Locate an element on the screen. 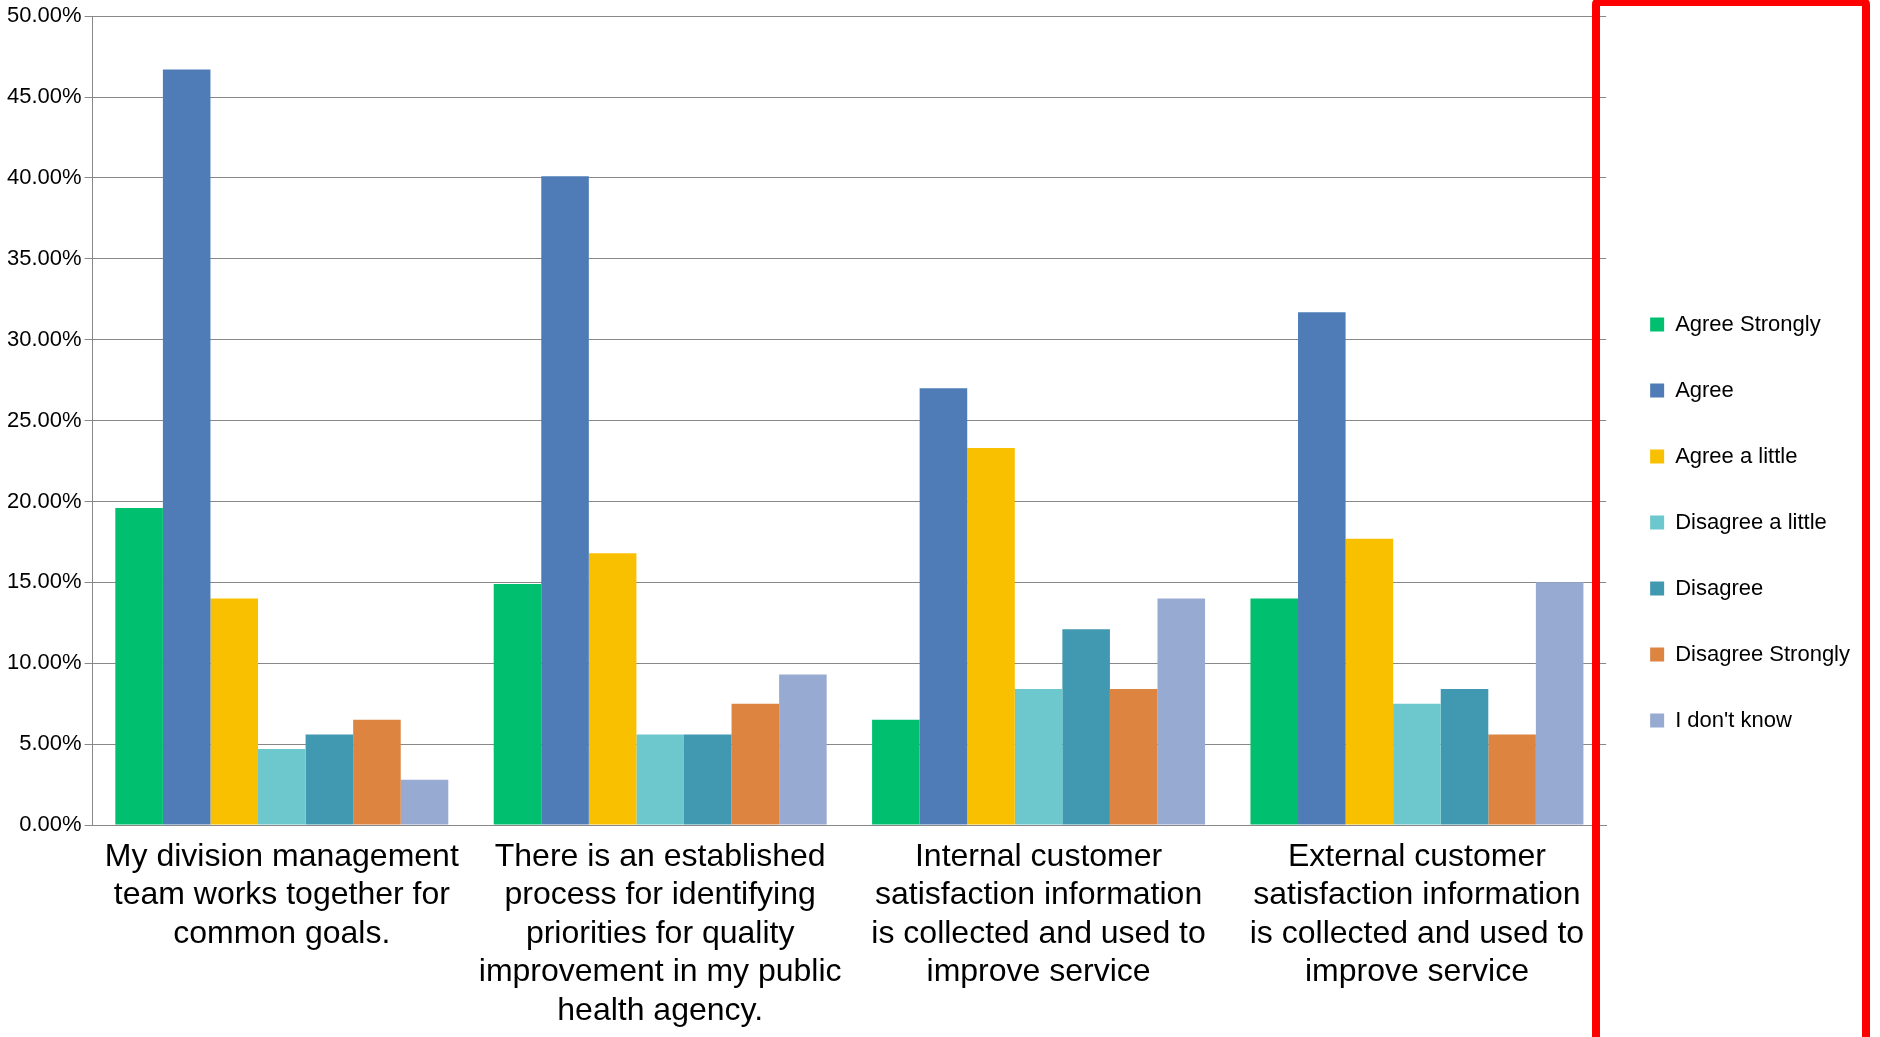 This screenshot has height=1037, width=1880. y-tick-label: 45.00% is located at coordinates (44, 96).